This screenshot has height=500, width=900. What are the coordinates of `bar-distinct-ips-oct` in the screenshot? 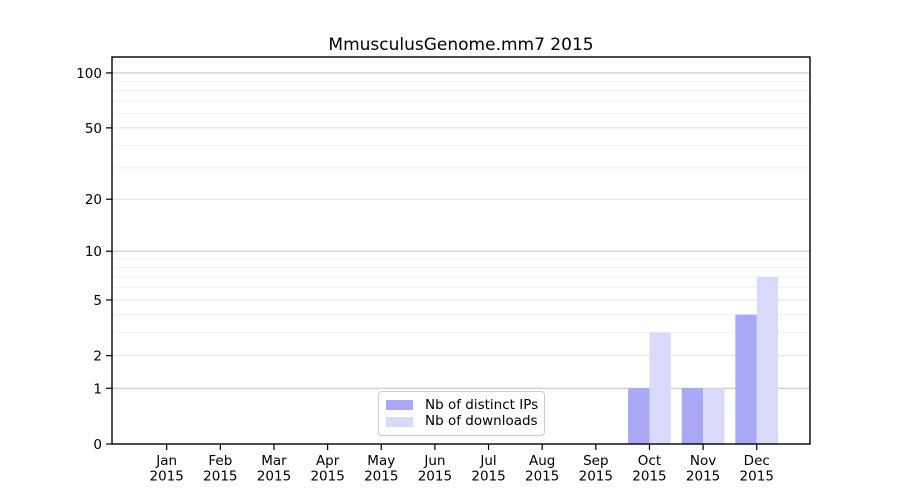 It's located at (639, 416).